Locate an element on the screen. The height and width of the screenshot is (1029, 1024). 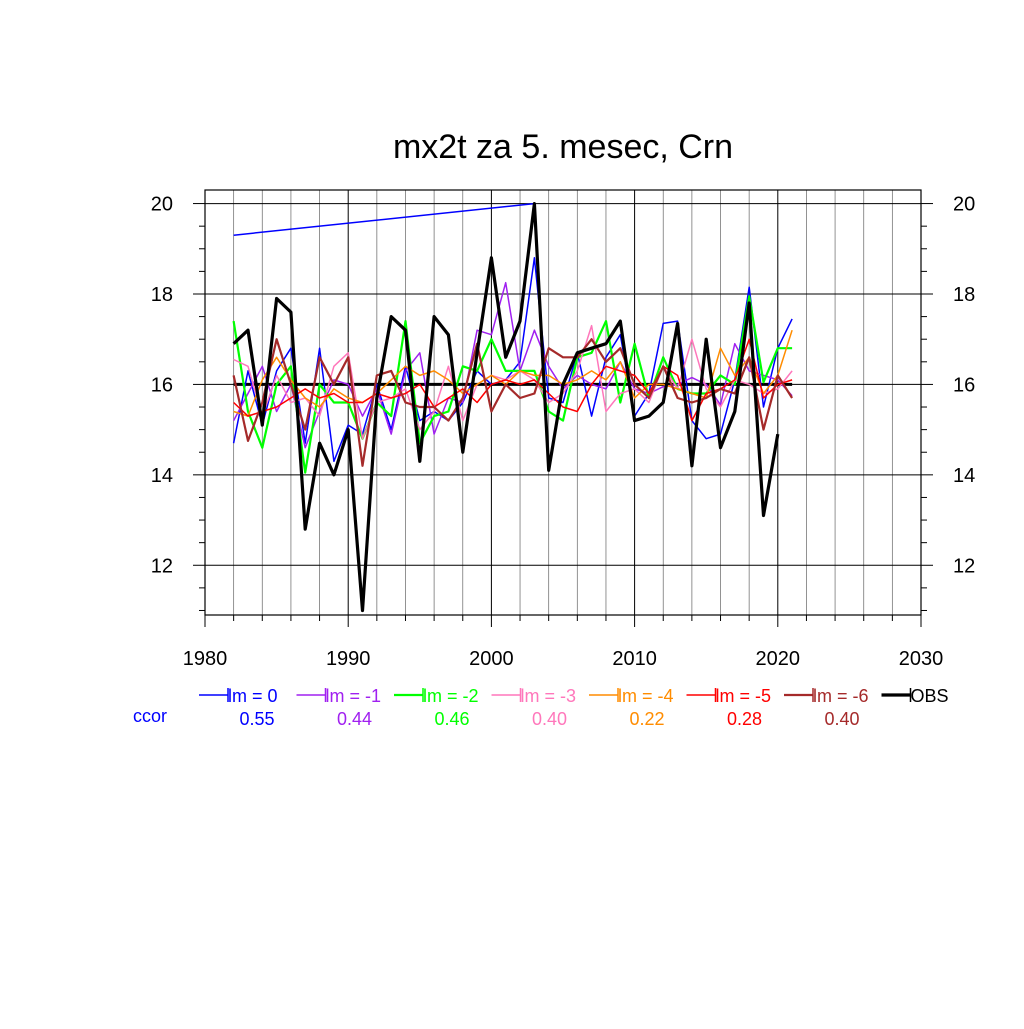
legend-label: lm = -5 is located at coordinates (744, 696).